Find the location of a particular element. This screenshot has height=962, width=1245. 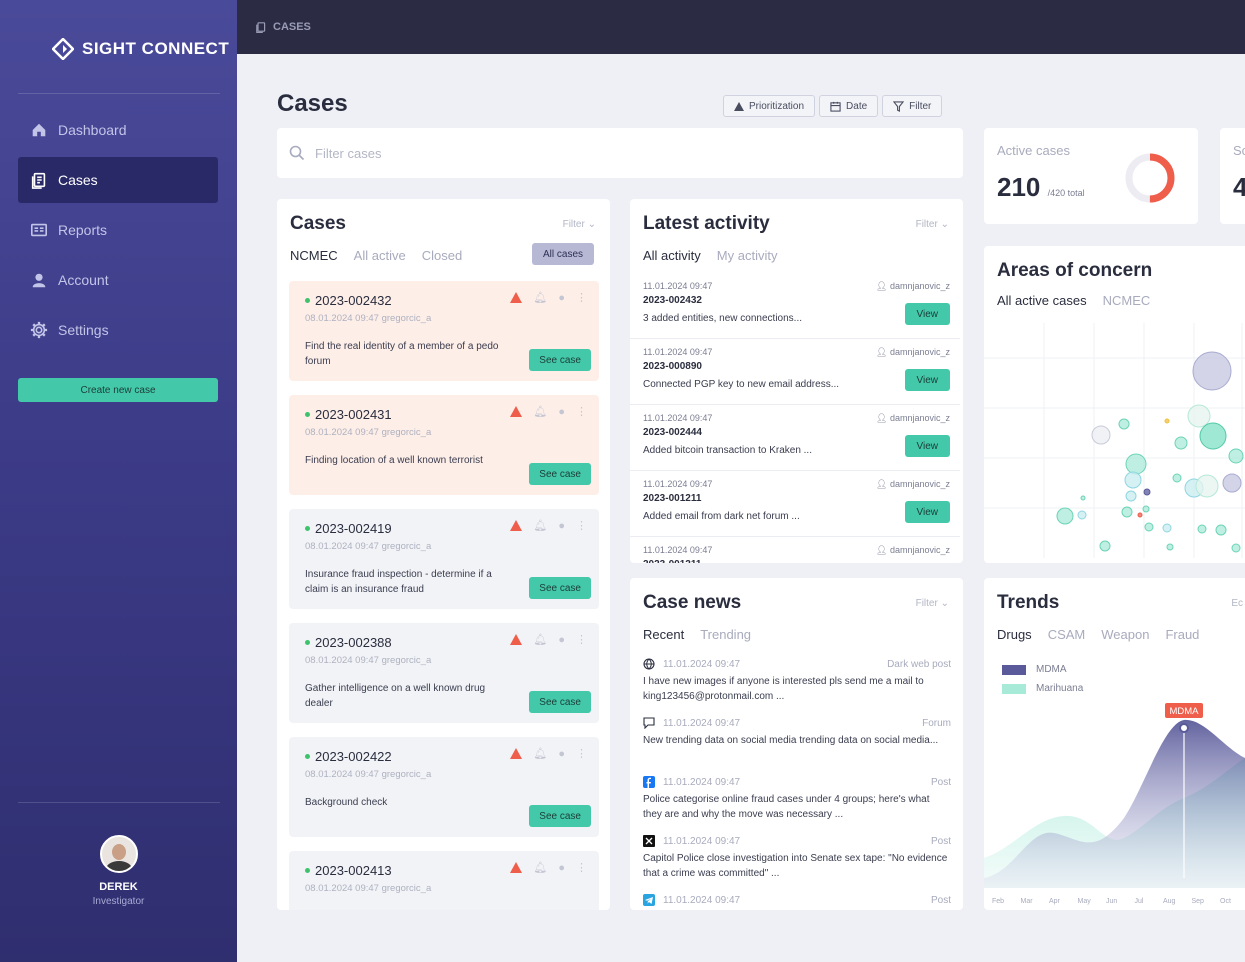

sidebar-item-reports: Reports is located at coordinates (118, 230).